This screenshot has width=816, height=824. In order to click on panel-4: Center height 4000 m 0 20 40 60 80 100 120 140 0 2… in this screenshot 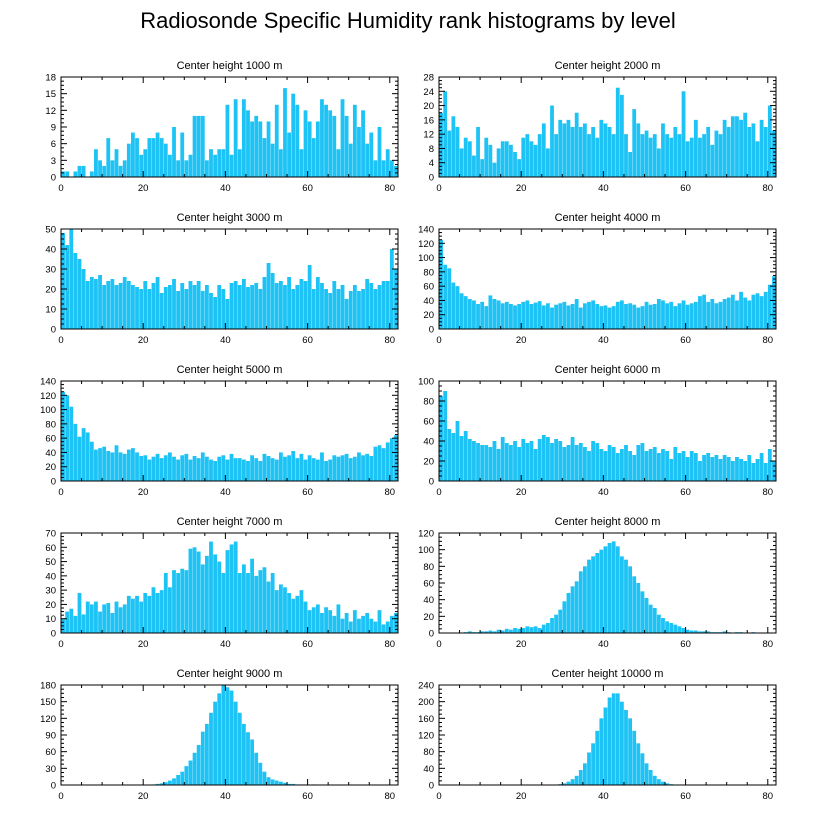, I will do `click(597, 279)`.